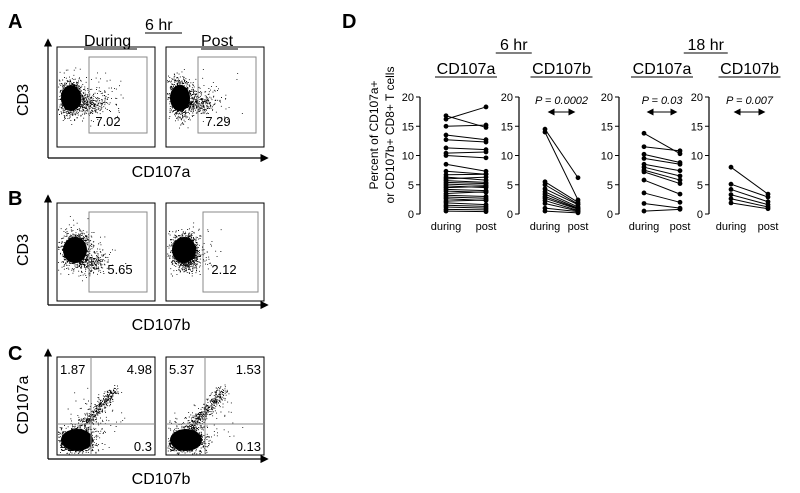 Image resolution: width=800 pixels, height=493 pixels. Describe the element at coordinates (390, 135) in the screenshot. I see `panel-d-y-label-line2: or CD107b+ CD8+ T cells` at that location.